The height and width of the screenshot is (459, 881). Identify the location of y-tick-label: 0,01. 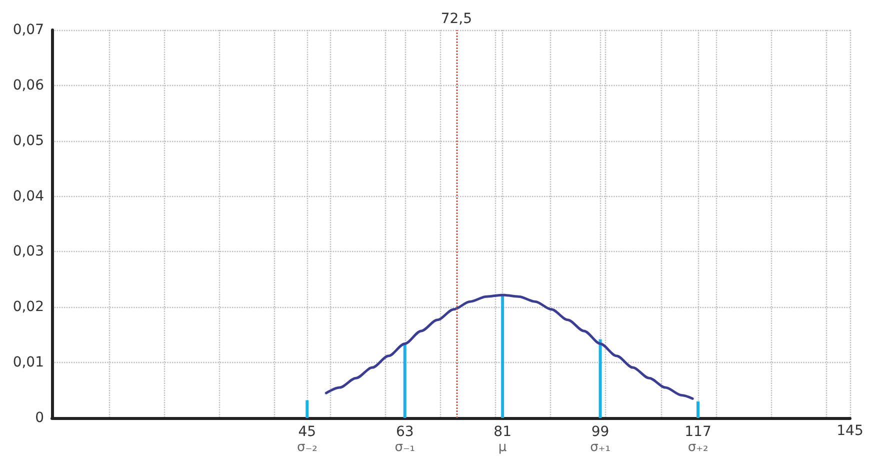
(28, 362).